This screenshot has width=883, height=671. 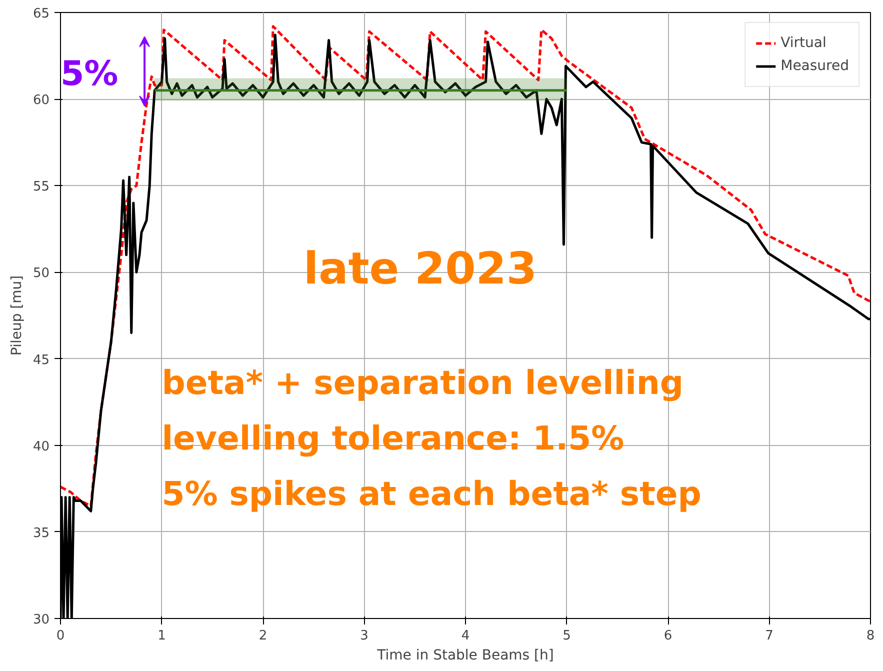 I want to click on y-tick-label: 40, so click(x=41, y=446).